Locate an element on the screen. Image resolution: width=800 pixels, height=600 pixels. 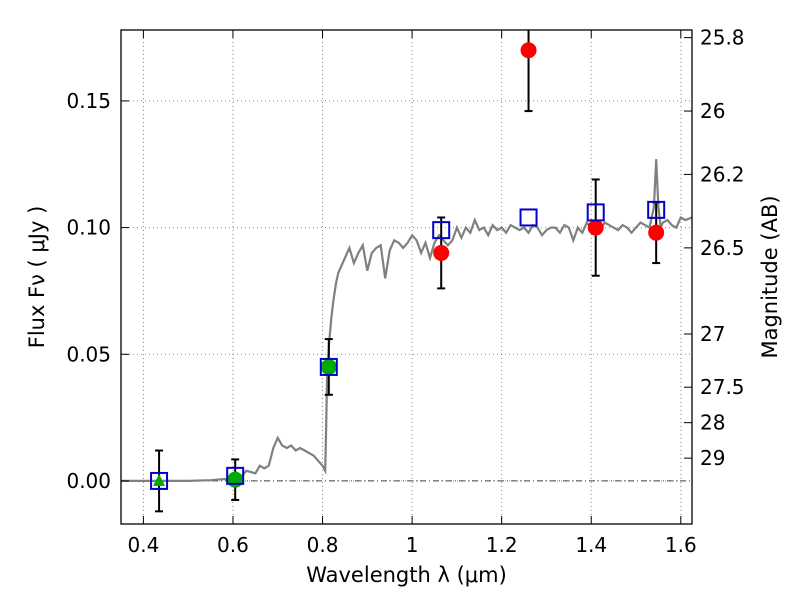
x-tick-label: 1.6 is located at coordinates (681, 545).